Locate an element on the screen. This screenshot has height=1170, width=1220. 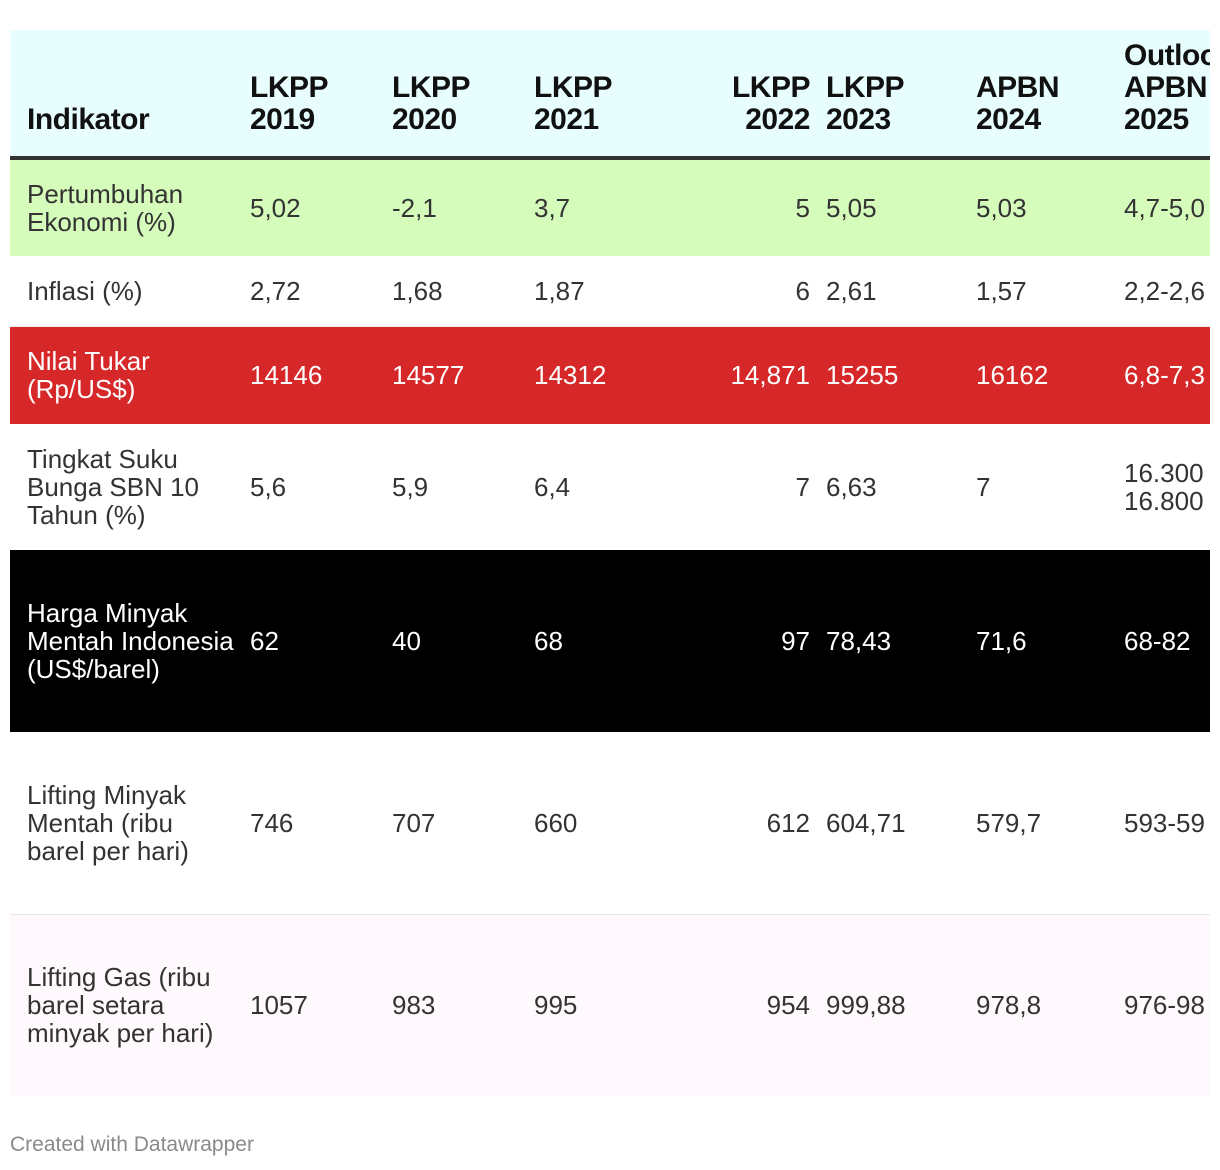
table-cell: 6,4 is located at coordinates (552, 487).